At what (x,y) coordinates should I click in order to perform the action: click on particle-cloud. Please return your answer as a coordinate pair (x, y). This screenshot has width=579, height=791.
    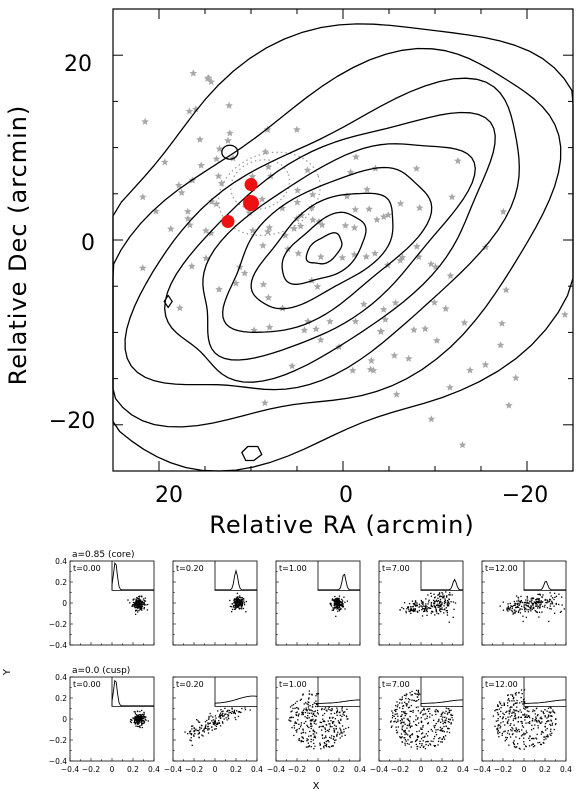
    Looking at the image, I should click on (238, 602).